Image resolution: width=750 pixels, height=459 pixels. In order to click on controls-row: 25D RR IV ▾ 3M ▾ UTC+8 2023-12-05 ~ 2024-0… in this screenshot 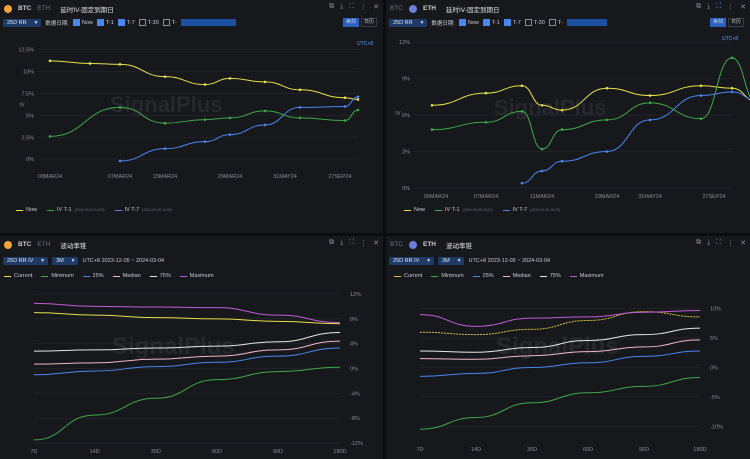, I will do `click(469, 260)`.